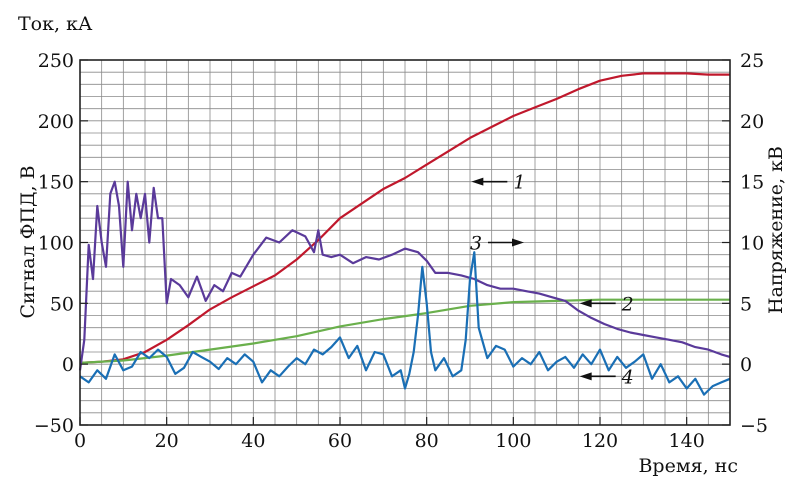 This screenshot has width=792, height=479. Describe the element at coordinates (513, 441) in the screenshot. I see `x-tick-label: 100` at that location.